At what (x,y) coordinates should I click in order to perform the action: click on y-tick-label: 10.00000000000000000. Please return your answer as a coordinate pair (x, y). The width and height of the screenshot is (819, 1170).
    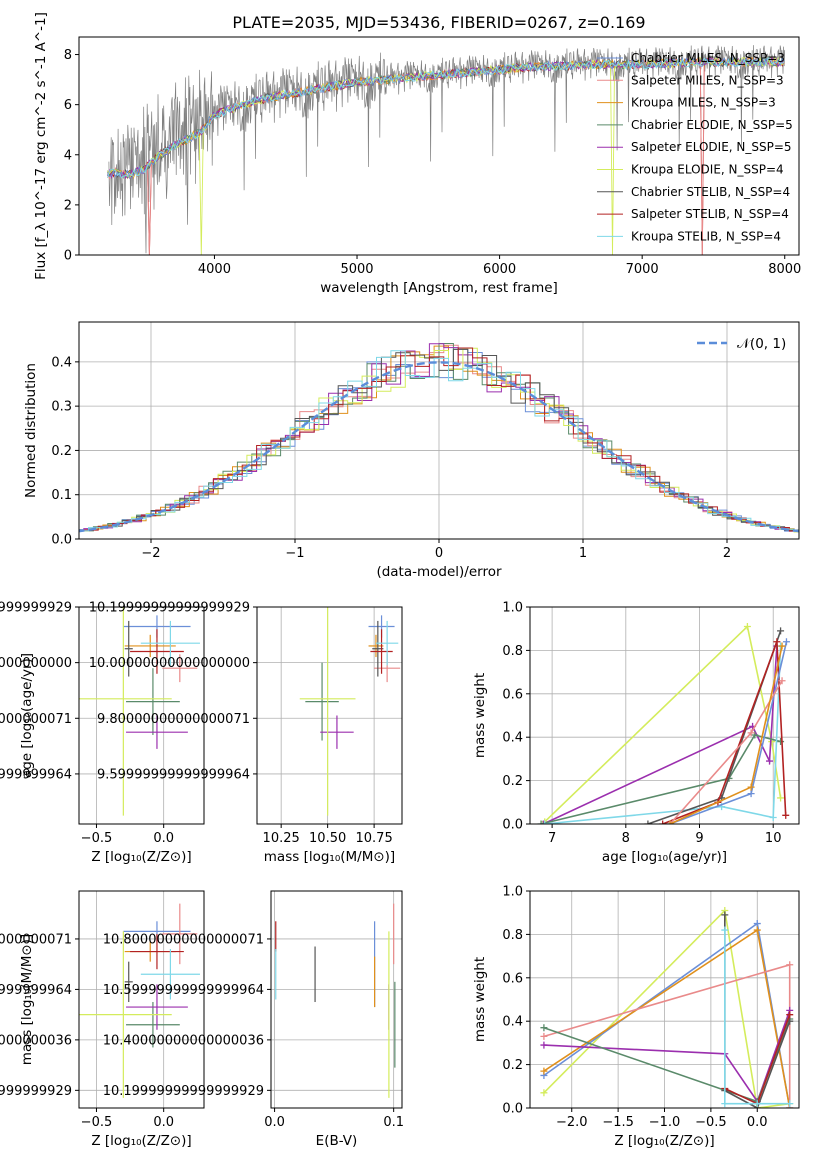
    Looking at the image, I should click on (36, 663).